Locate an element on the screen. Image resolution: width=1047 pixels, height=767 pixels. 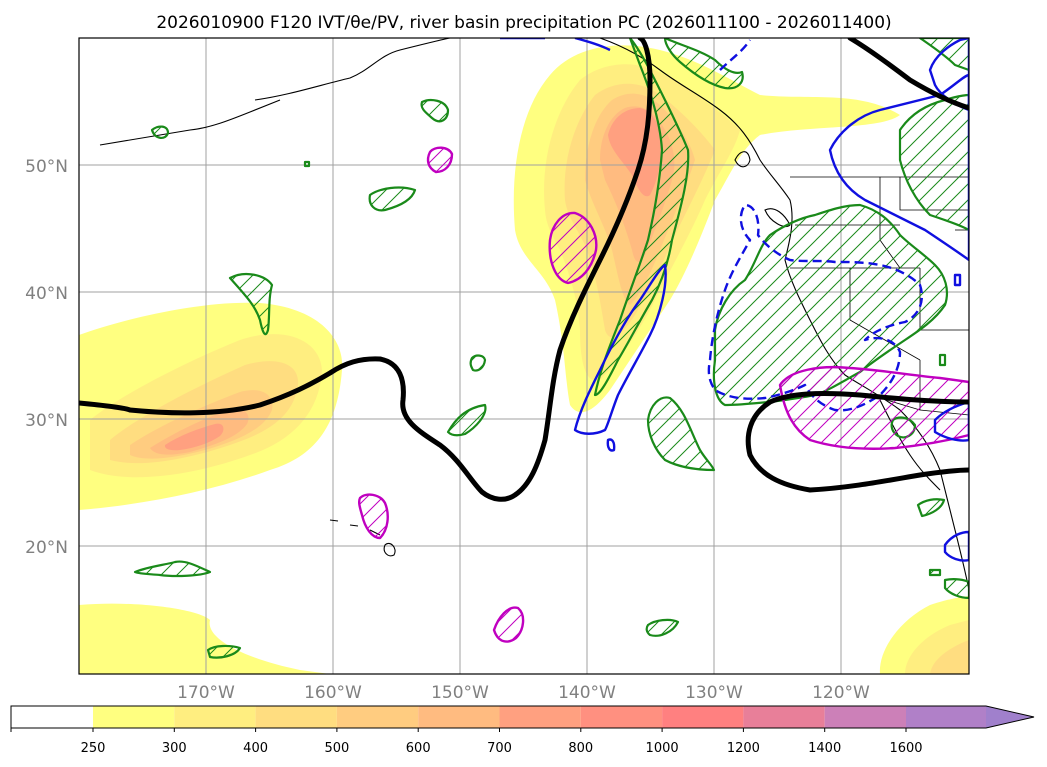
ivt-south-west is located at coordinates (204, 638).